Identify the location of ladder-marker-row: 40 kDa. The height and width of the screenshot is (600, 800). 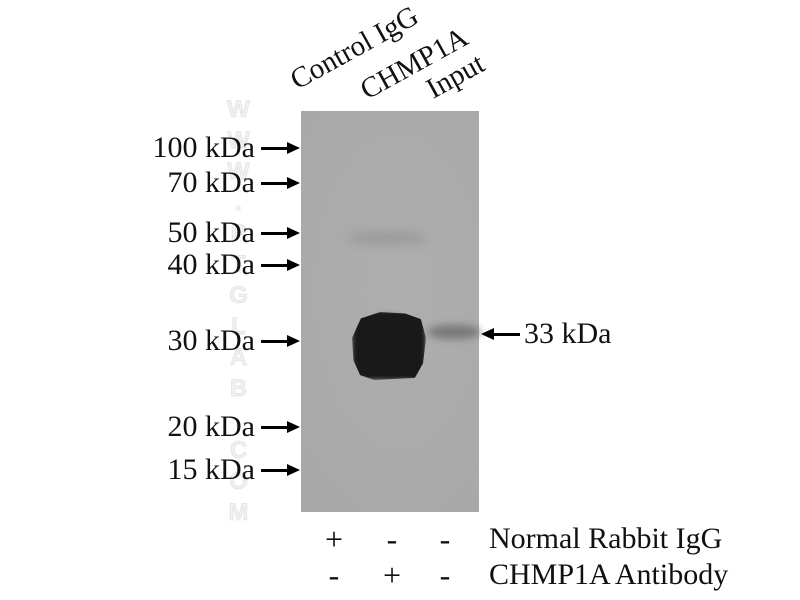
(160, 265).